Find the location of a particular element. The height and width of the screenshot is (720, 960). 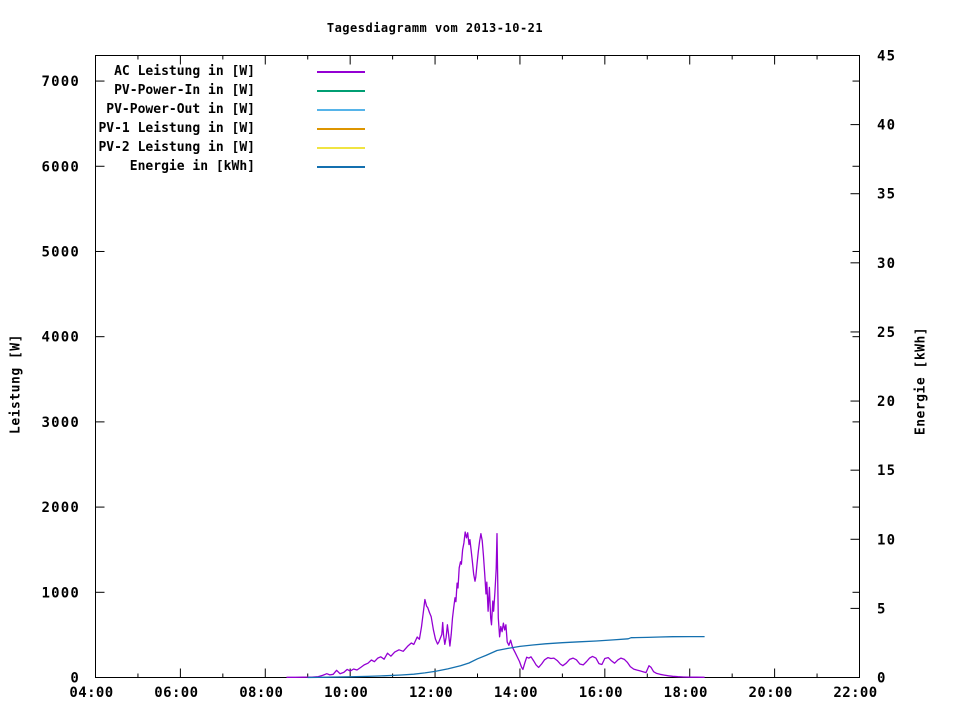

x-tick-label: 22:00 is located at coordinates (855, 693).